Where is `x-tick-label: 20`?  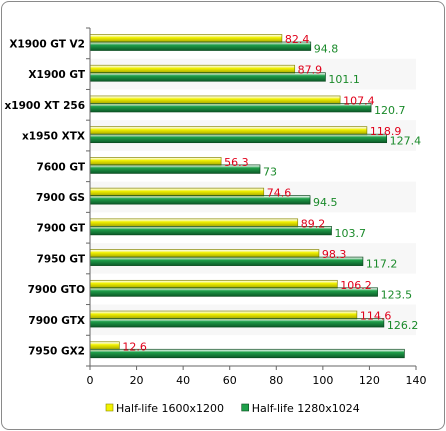
x-tick-label: 20 is located at coordinates (137, 380).